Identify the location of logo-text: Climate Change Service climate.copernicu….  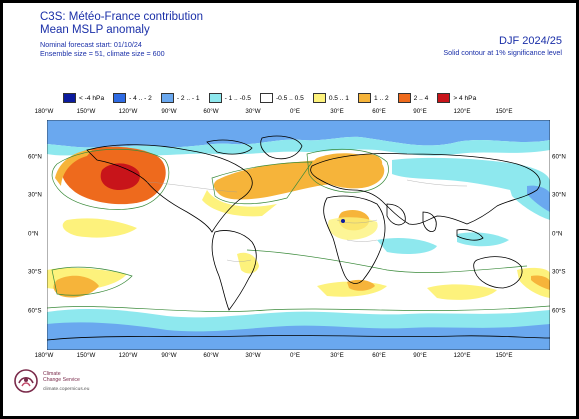
(66, 381).